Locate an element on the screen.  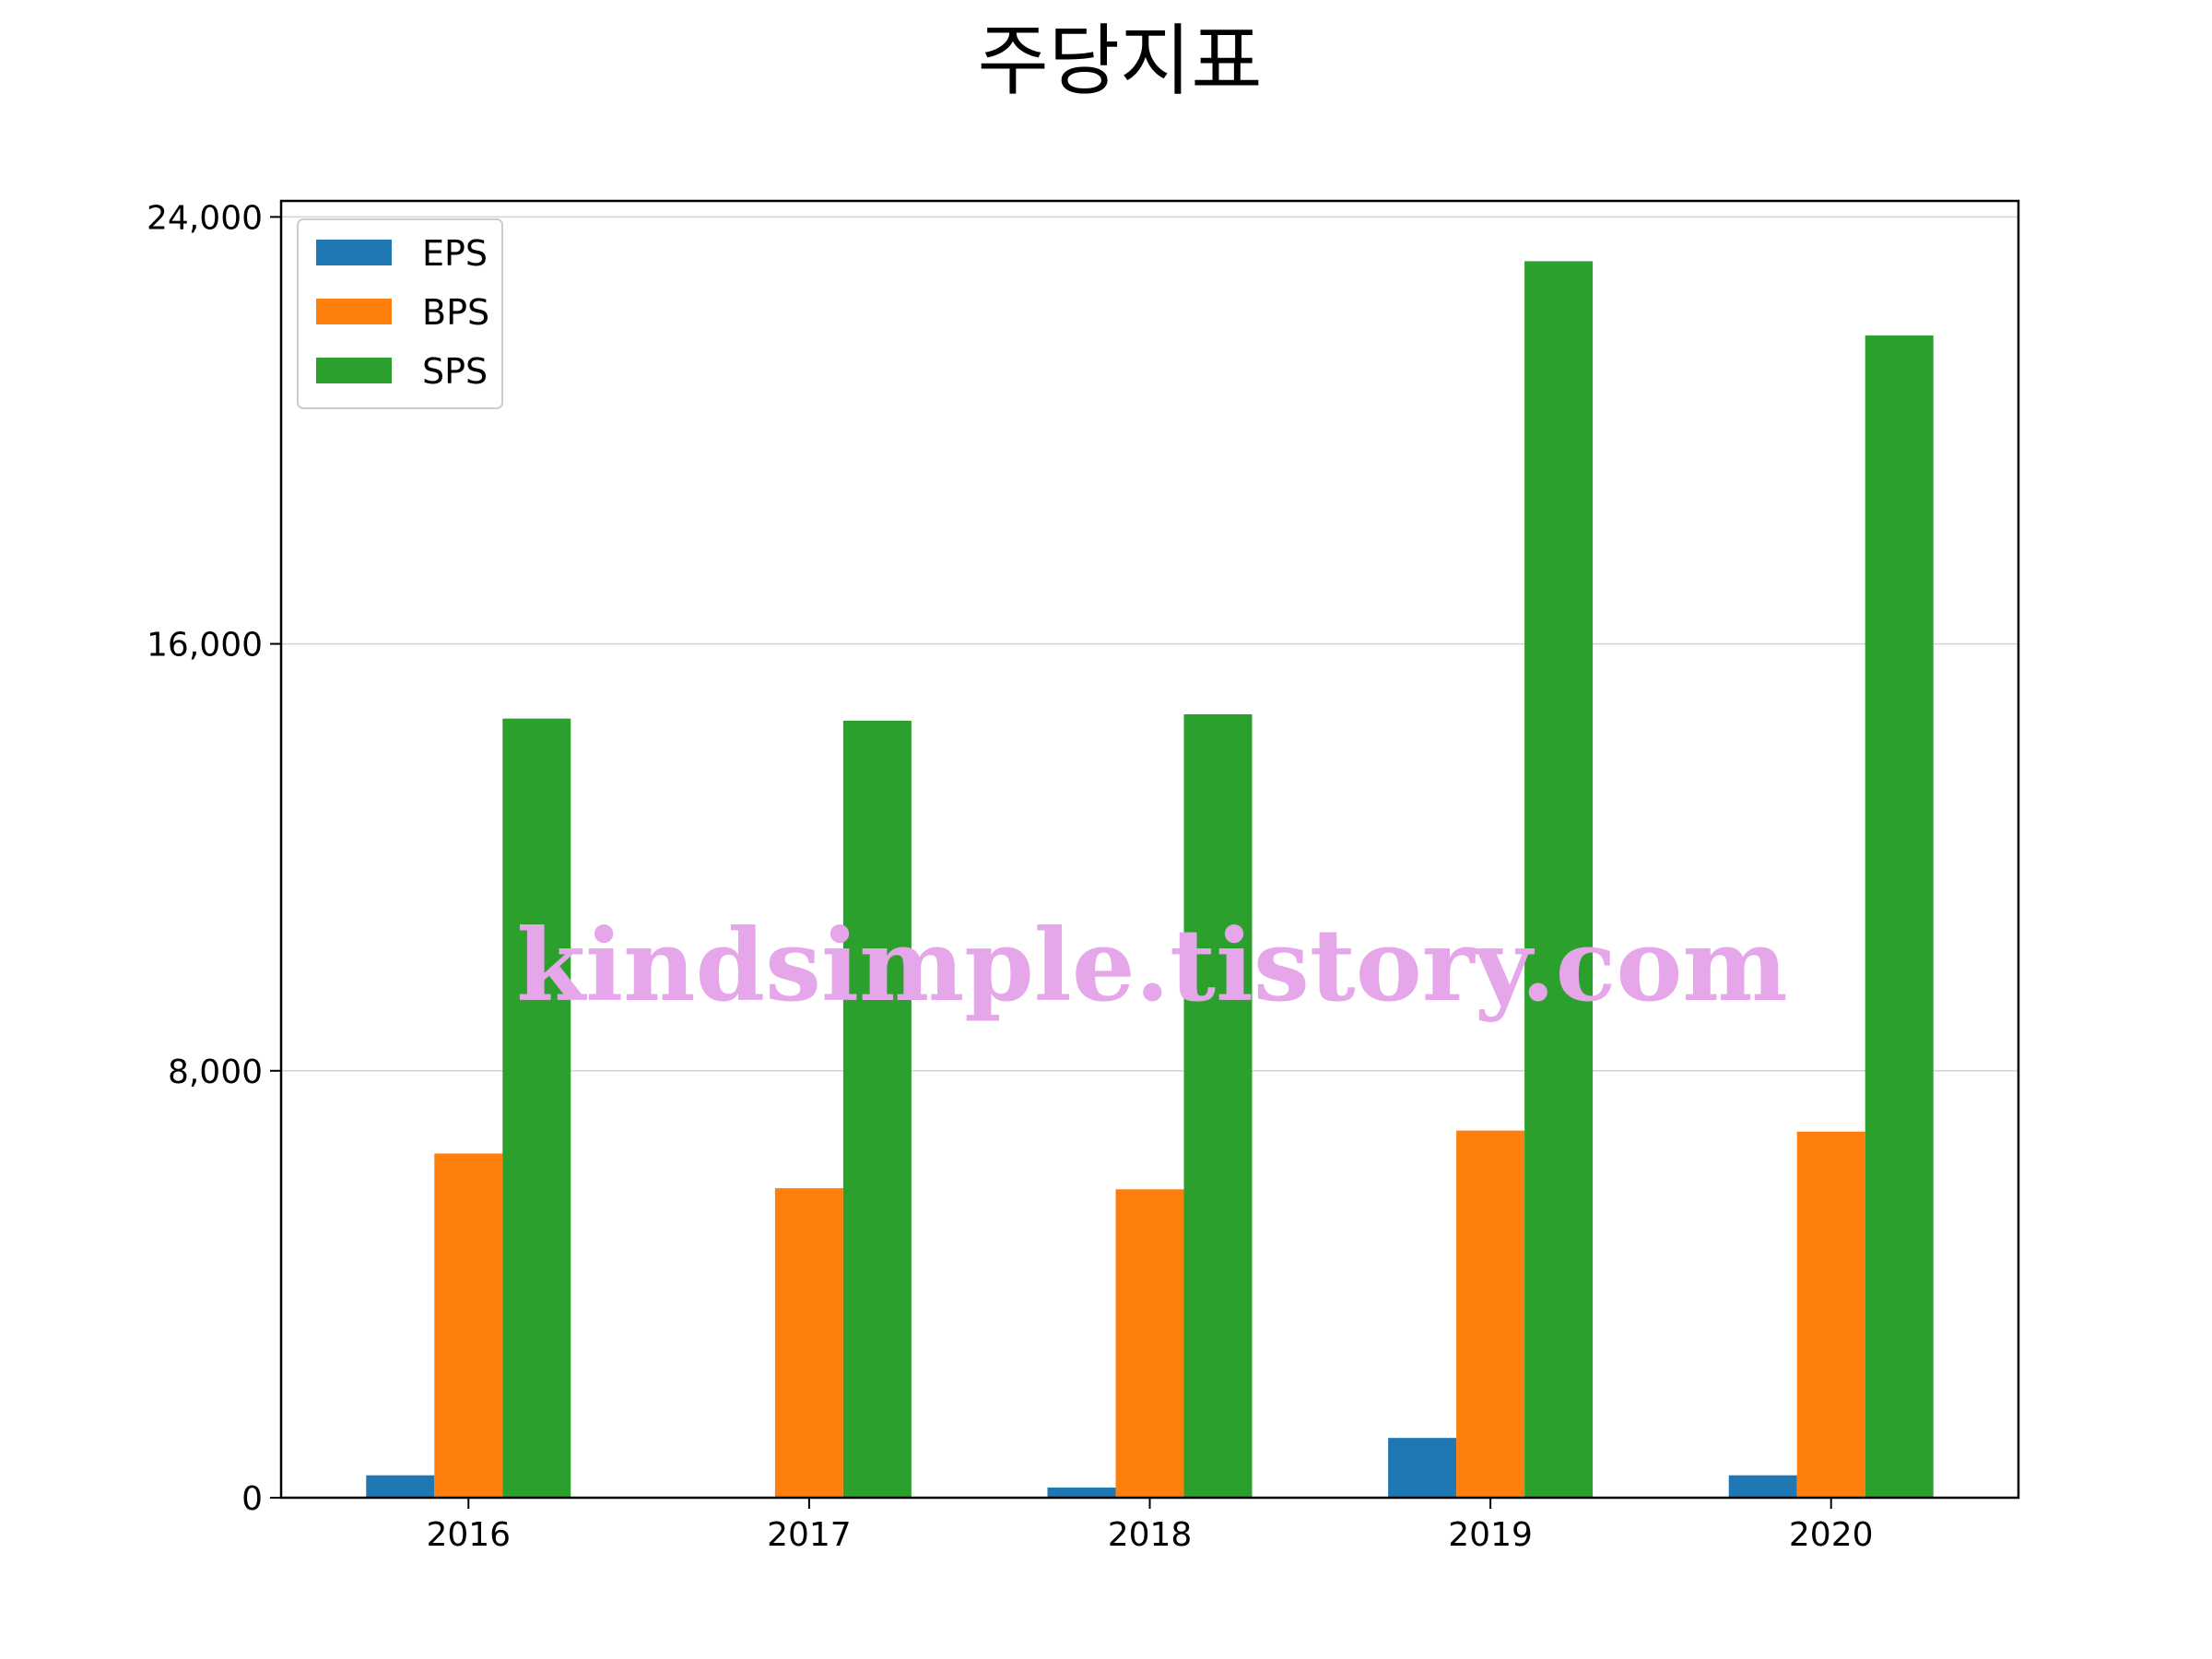
legend-swatch-bps is located at coordinates (354, 311).